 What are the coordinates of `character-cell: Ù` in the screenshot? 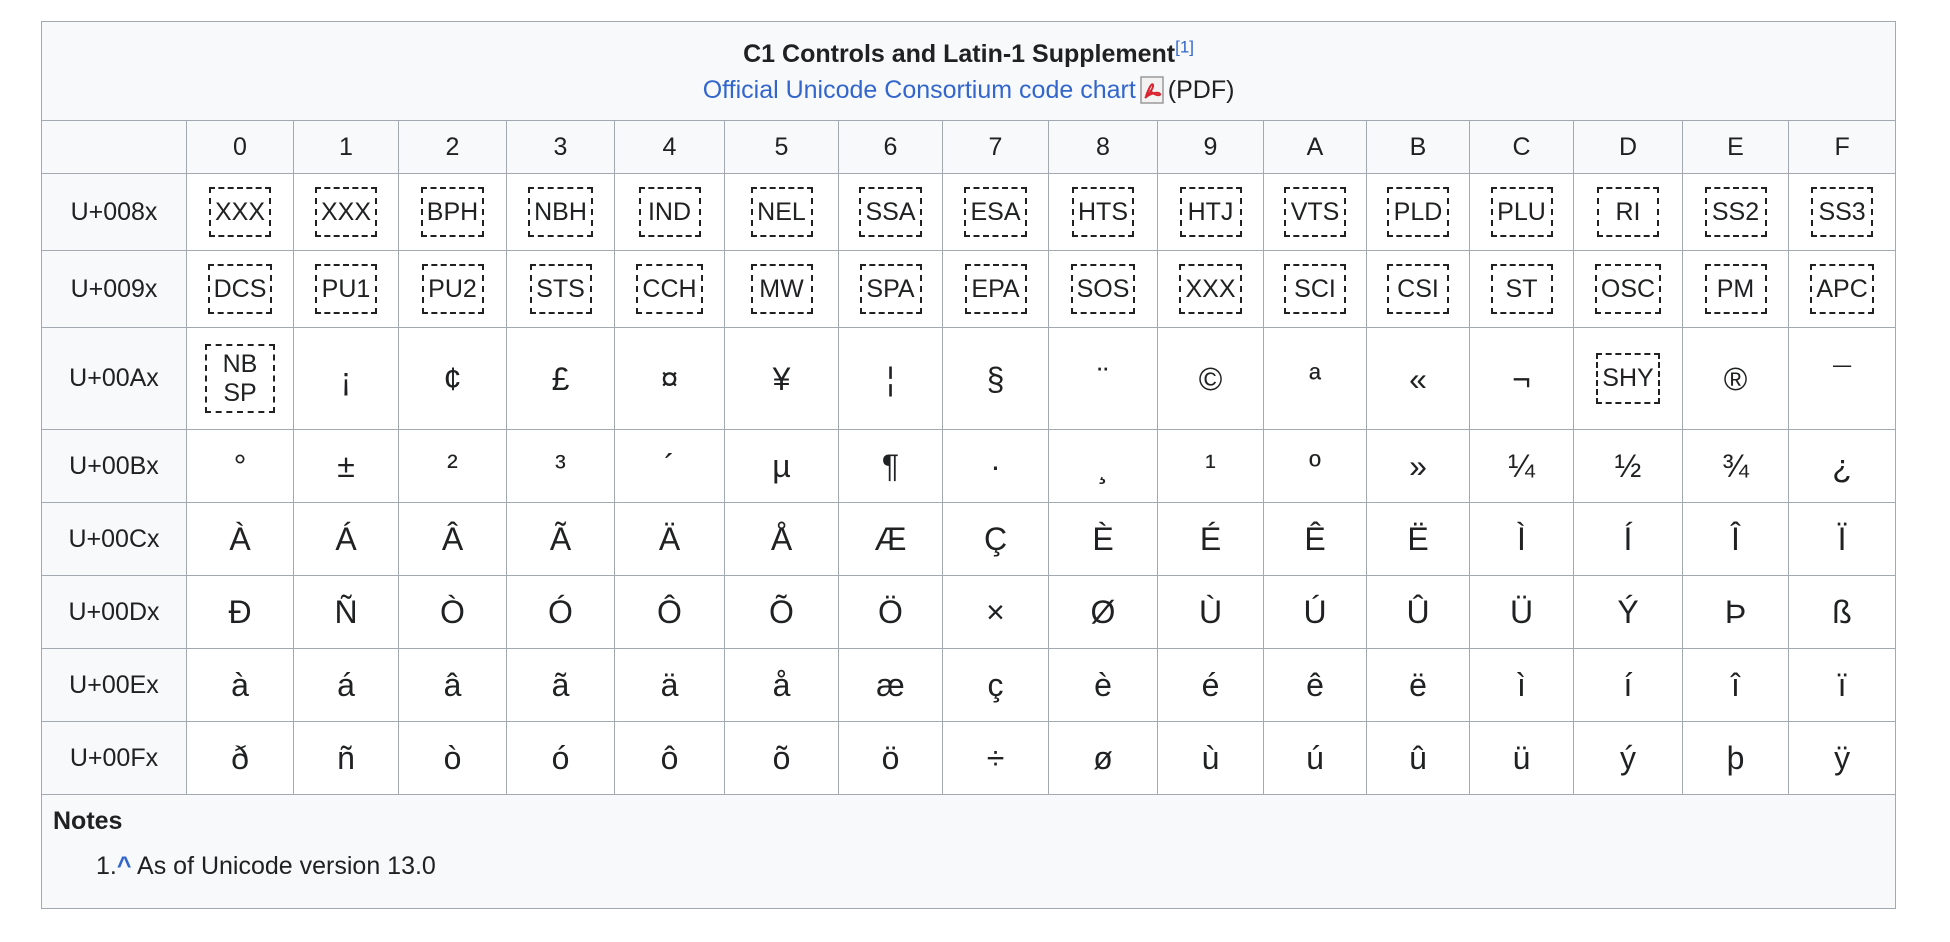 It's located at (1210, 612).